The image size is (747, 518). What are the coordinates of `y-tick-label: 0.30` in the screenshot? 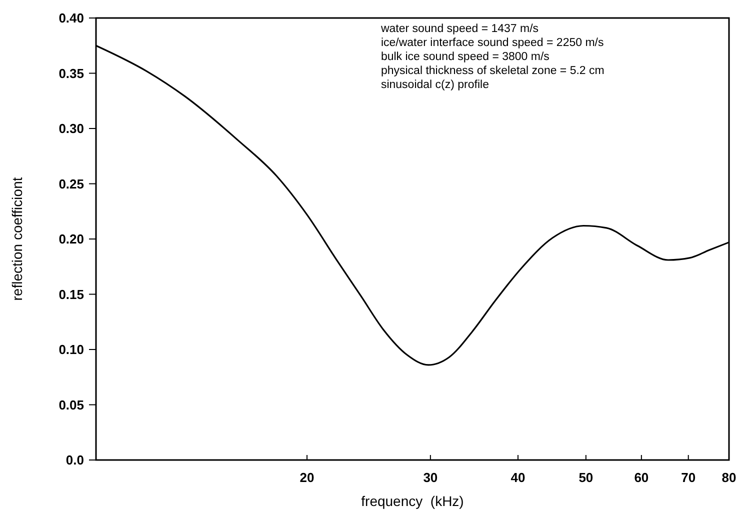 It's located at (71, 128).